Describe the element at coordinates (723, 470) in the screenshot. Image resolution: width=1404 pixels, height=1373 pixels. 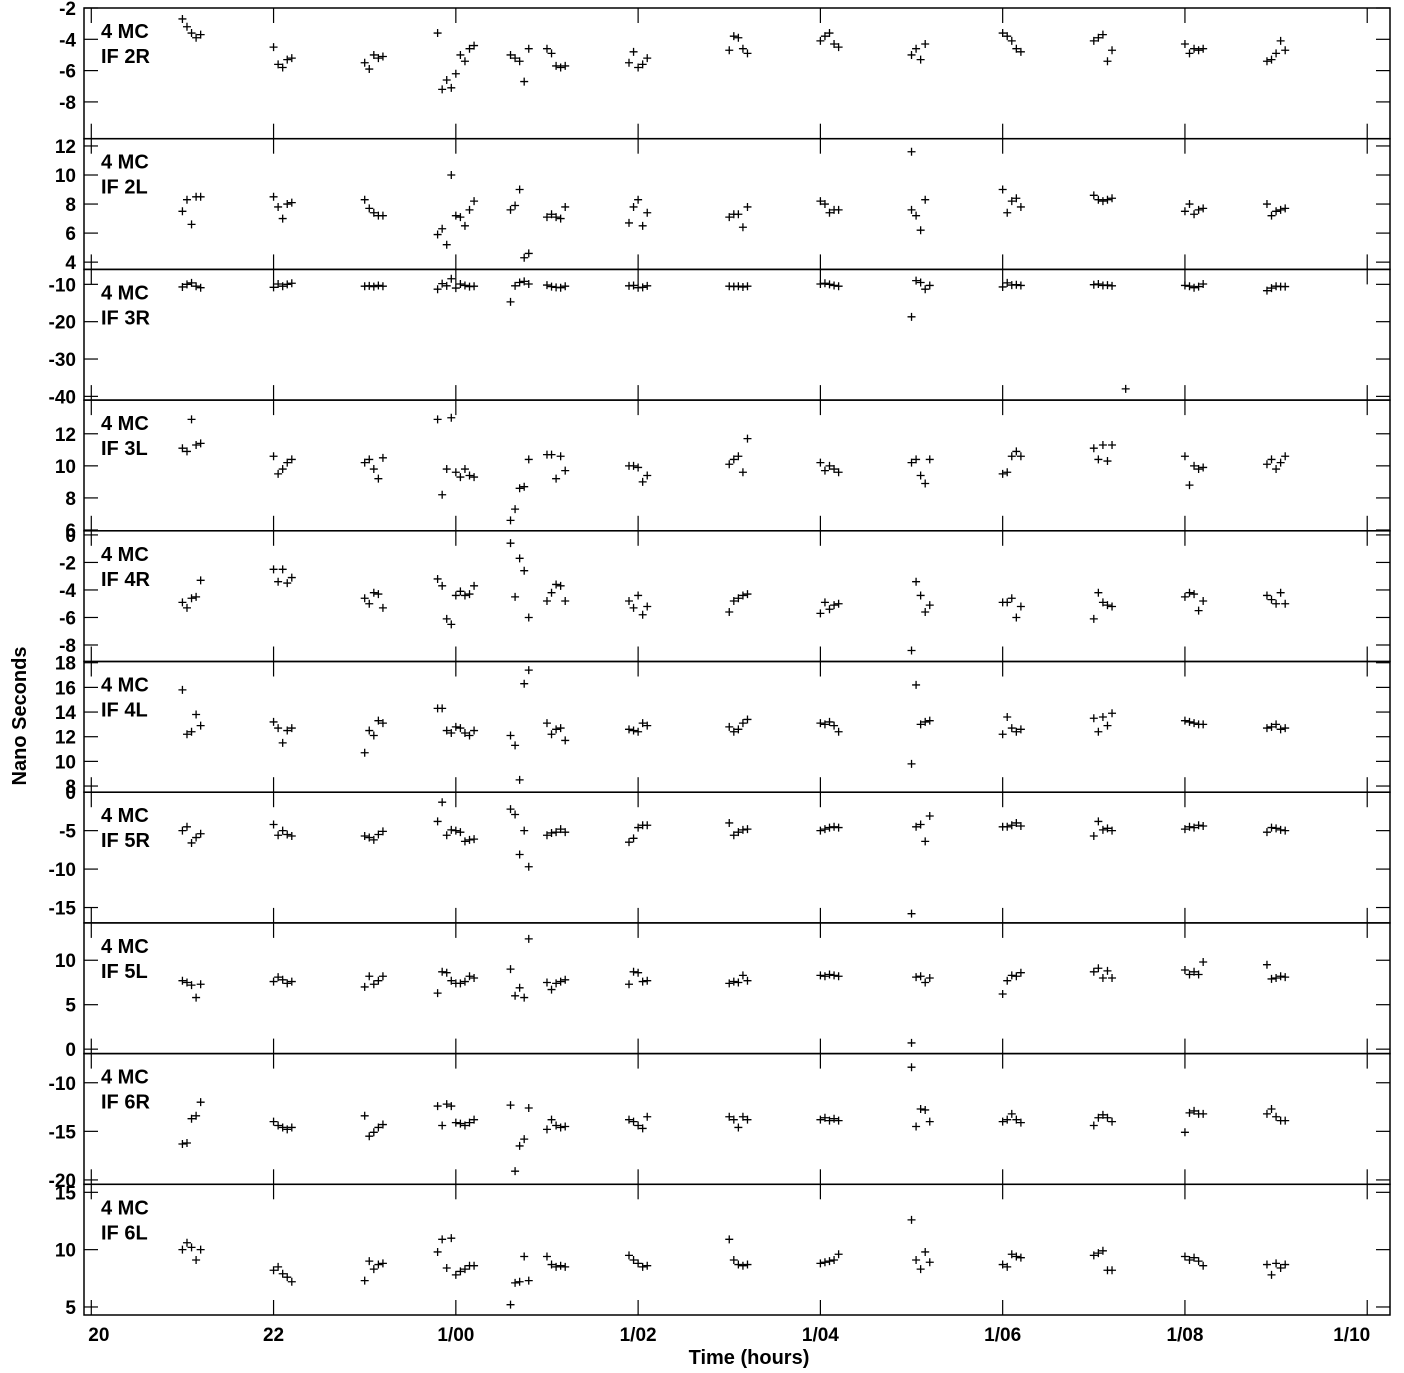
I see `panel-4: 12 10 8 6 4 MC IF 3L` at that location.